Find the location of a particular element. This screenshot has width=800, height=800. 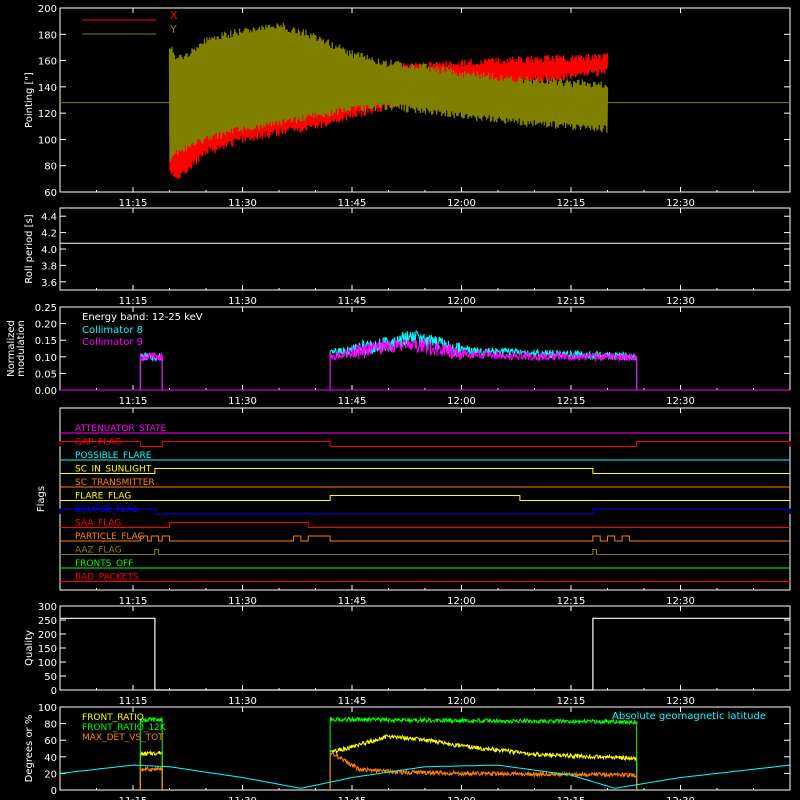

flags-xtick-label: 12:30 is located at coordinates (680, 601).